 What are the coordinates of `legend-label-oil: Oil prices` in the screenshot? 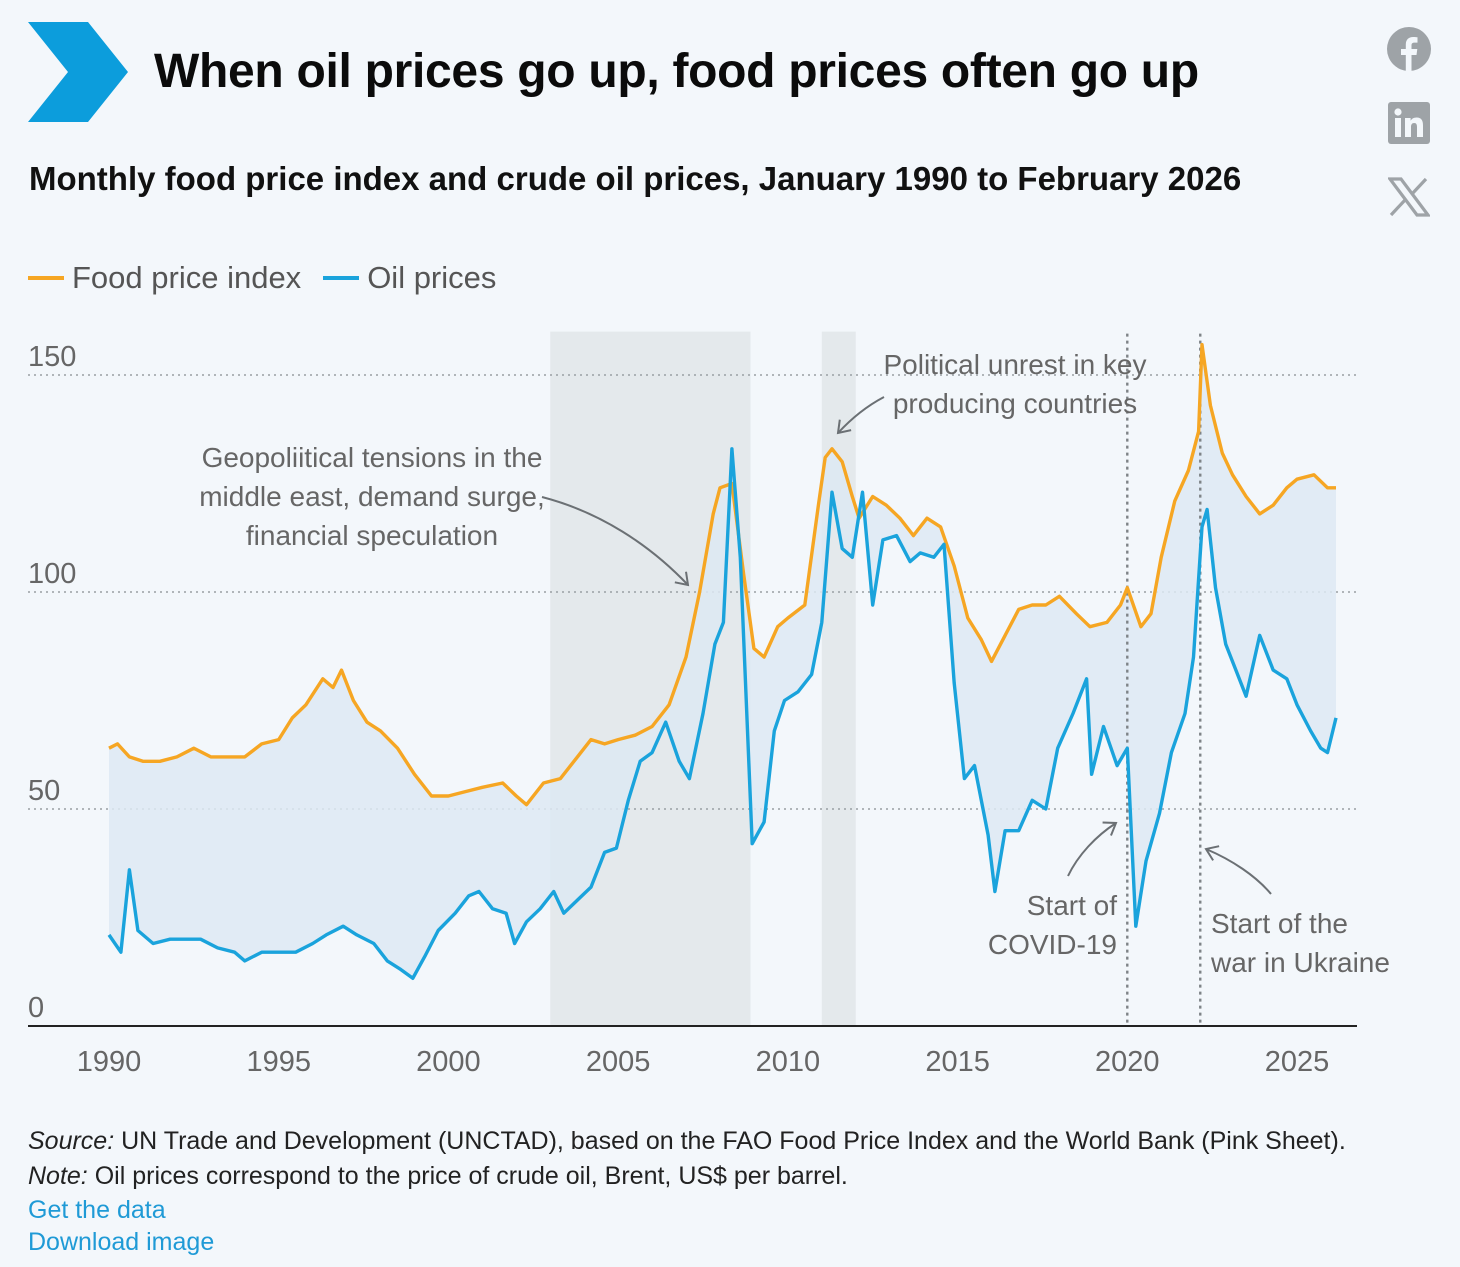 It's located at (432, 277).